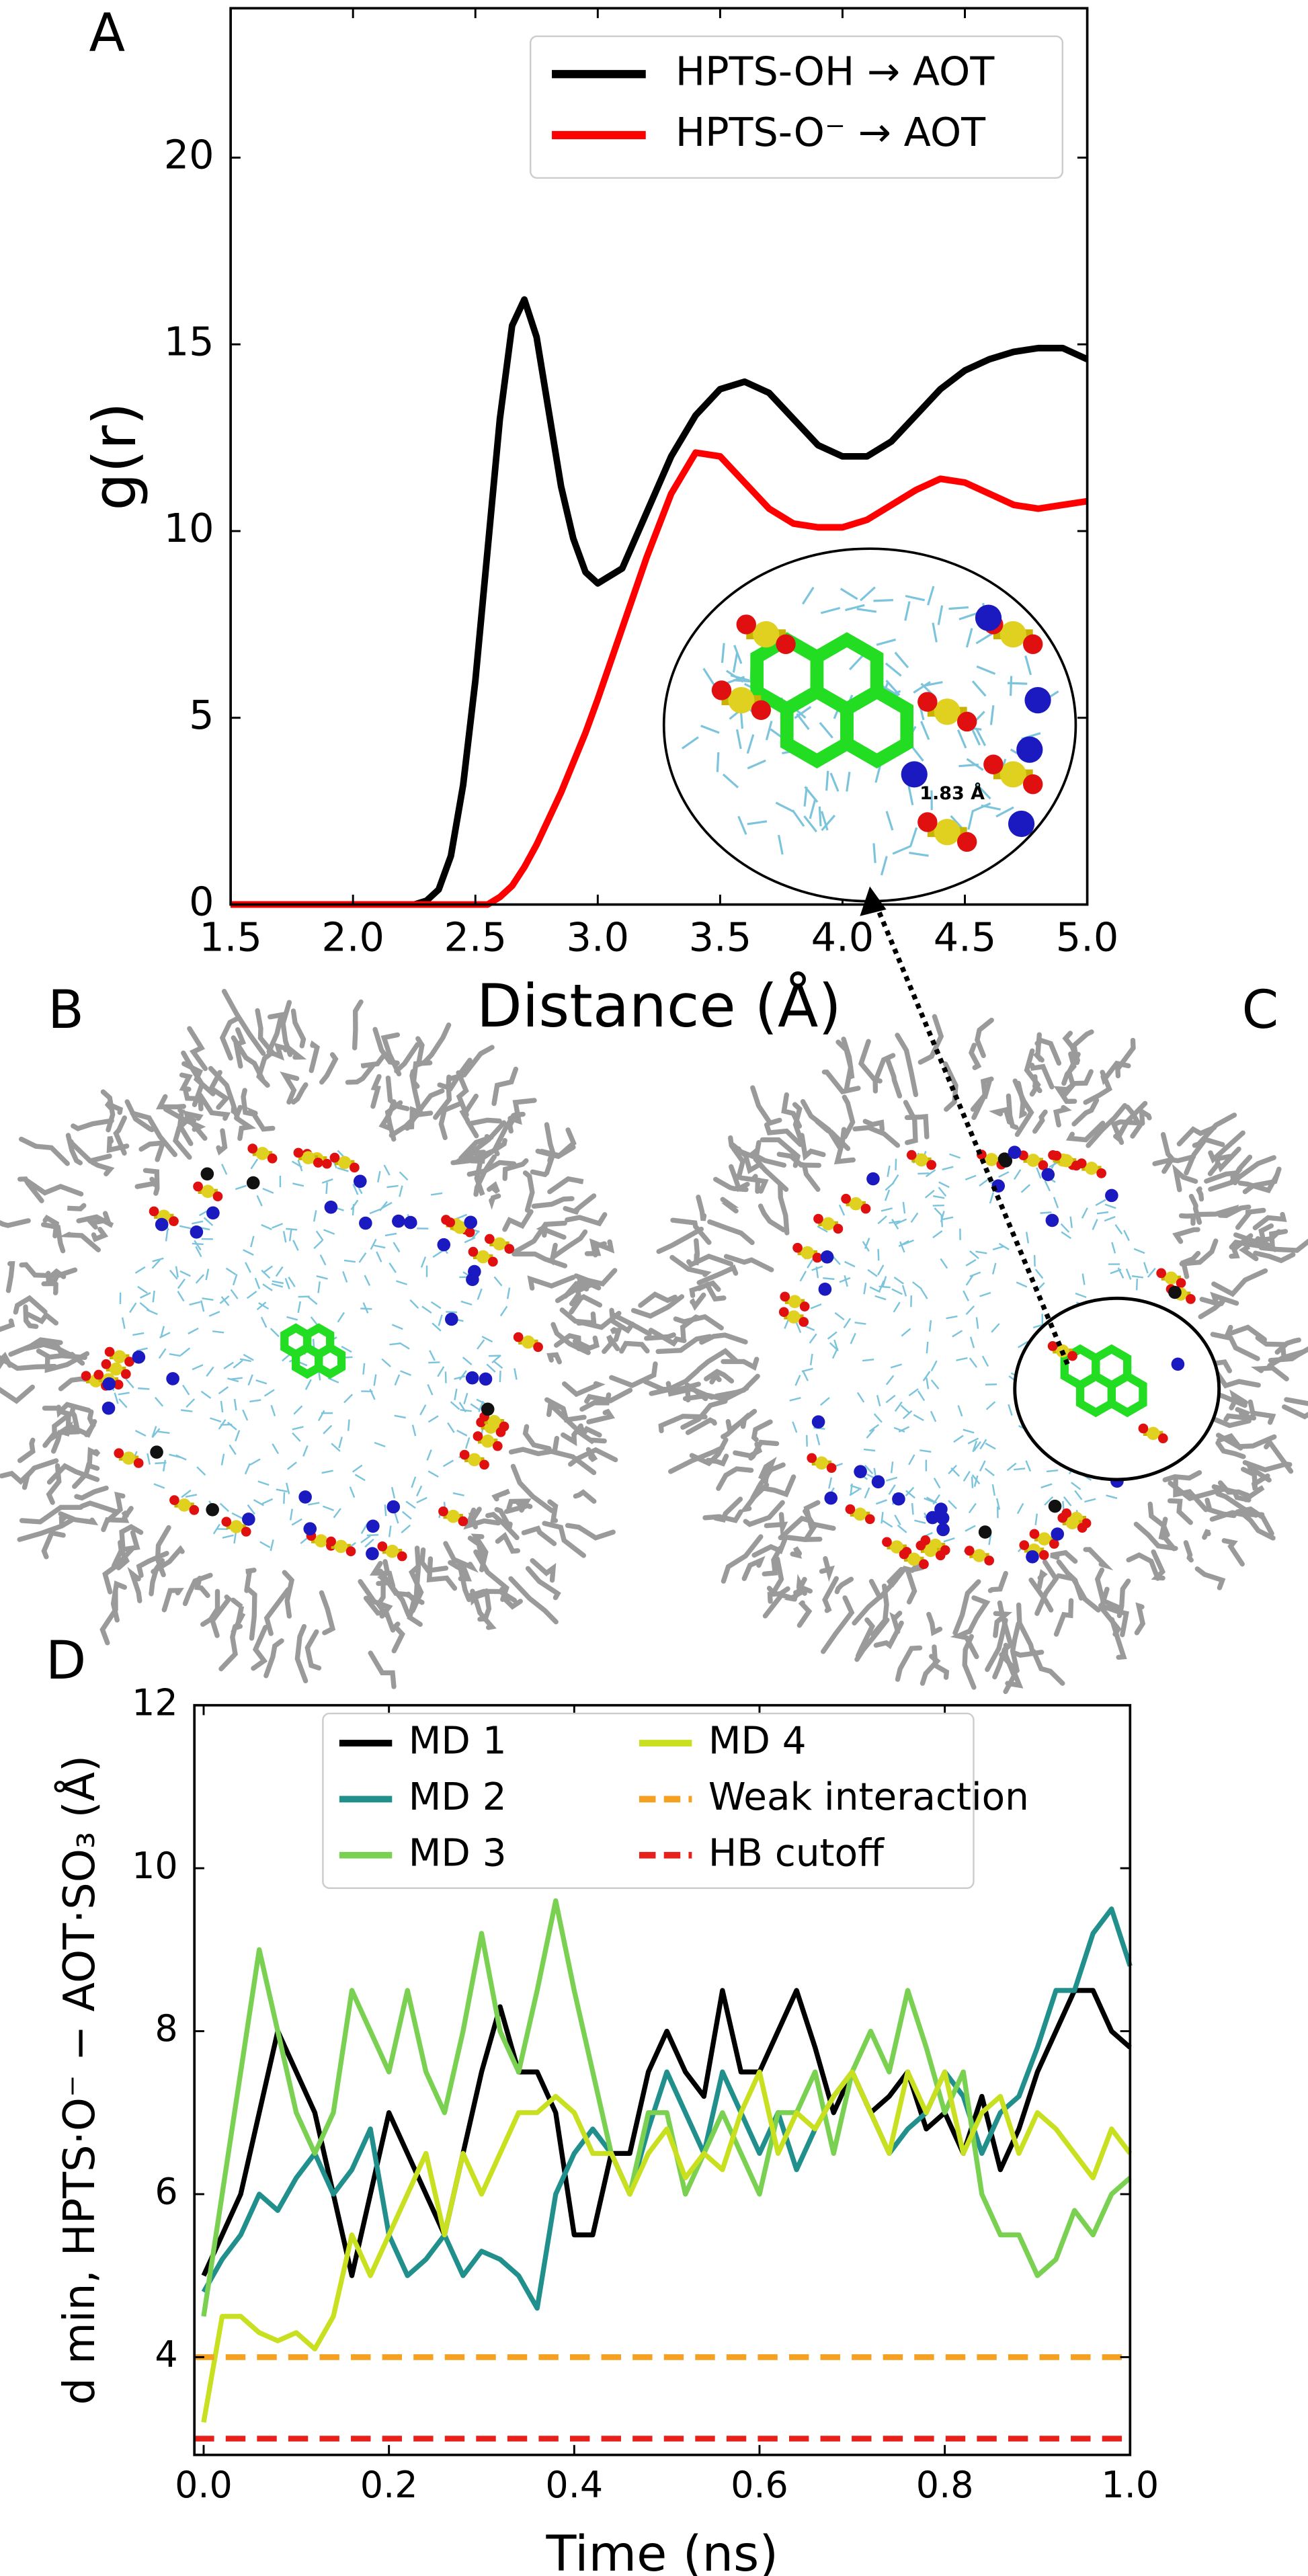  I want to click on x-tick-label: 0.0, so click(204, 2485).